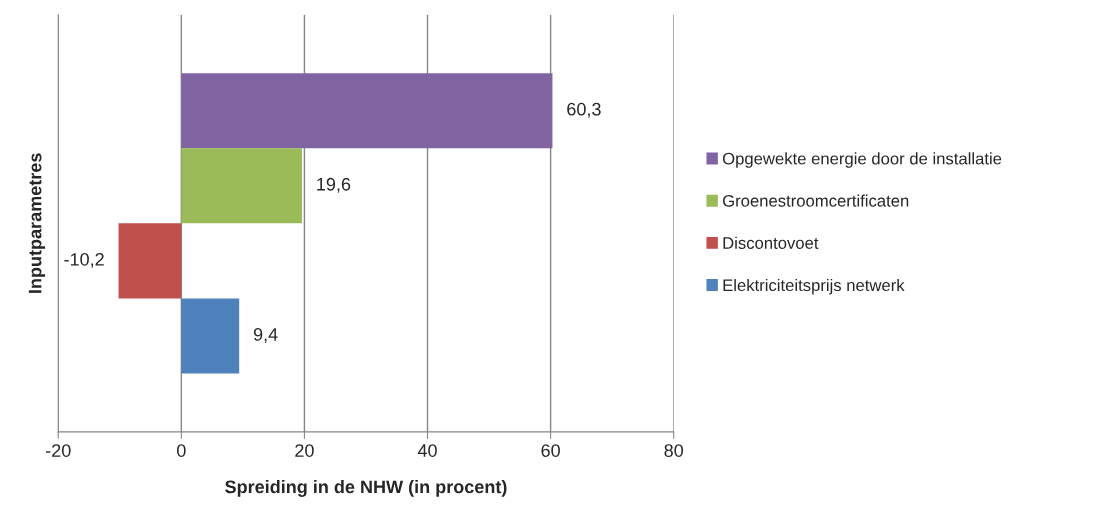 This screenshot has height=528, width=1099. What do you see at coordinates (58, 450) in the screenshot?
I see `x-tick-label: -20` at bounding box center [58, 450].